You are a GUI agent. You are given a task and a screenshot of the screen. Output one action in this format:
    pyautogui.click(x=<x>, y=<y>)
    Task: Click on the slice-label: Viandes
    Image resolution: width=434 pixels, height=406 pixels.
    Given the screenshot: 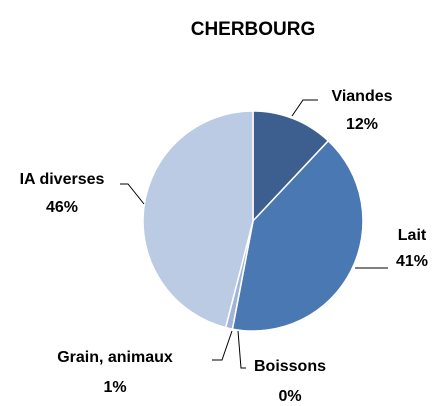 What is the action you would take?
    pyautogui.click(x=361, y=96)
    